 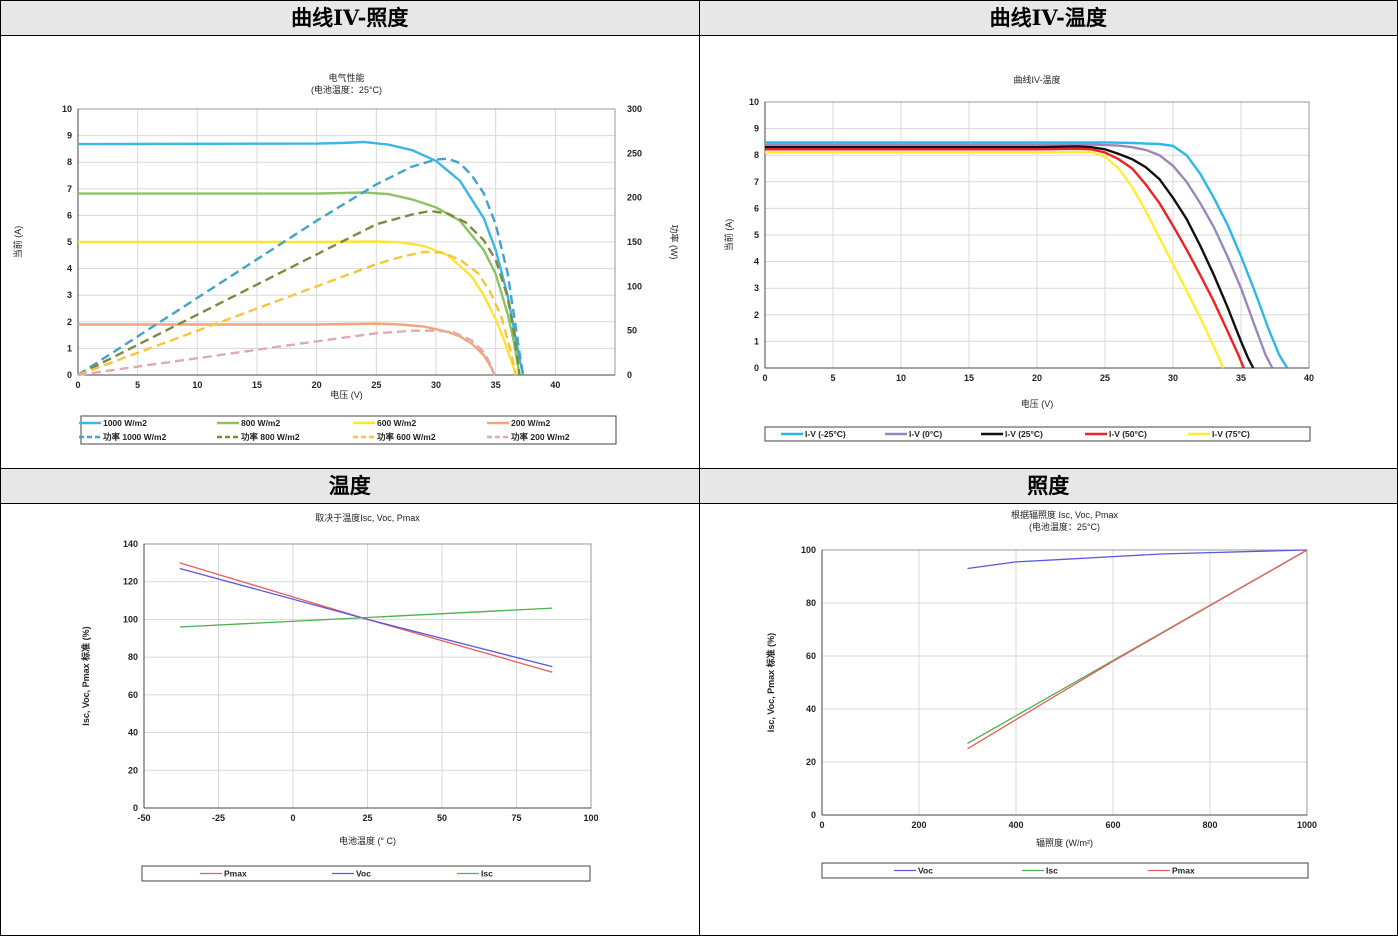 What do you see at coordinates (918, 825) in the screenshot?
I see `x-tick-label: 200` at bounding box center [918, 825].